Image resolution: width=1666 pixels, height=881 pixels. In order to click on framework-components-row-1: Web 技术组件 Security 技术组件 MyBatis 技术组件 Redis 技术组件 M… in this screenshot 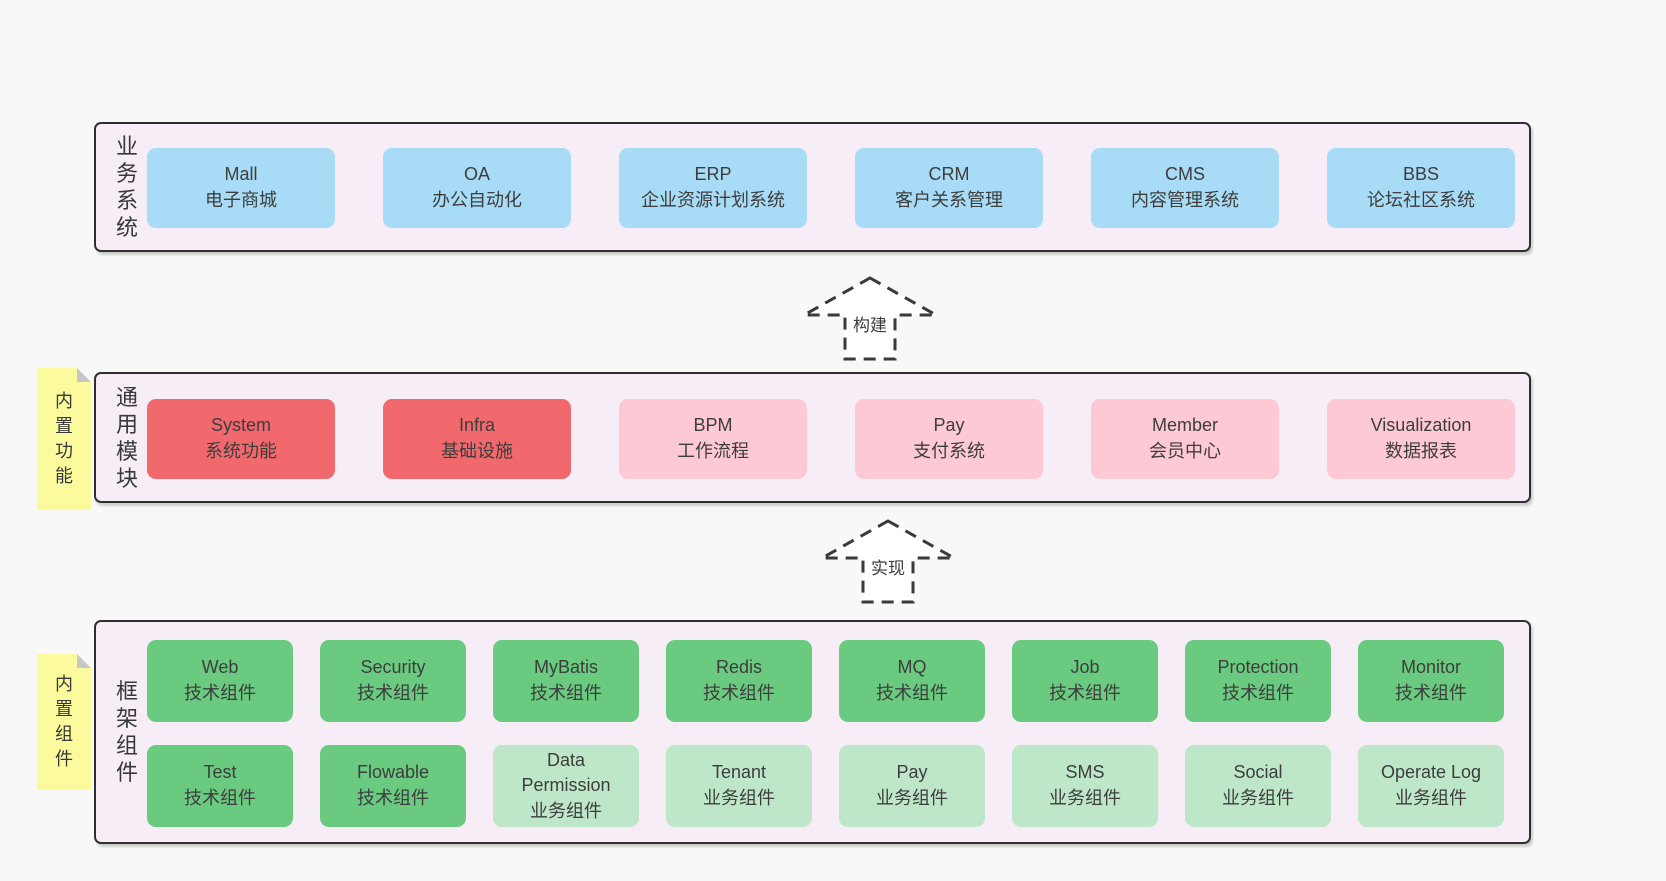, I will do `click(825, 681)`.